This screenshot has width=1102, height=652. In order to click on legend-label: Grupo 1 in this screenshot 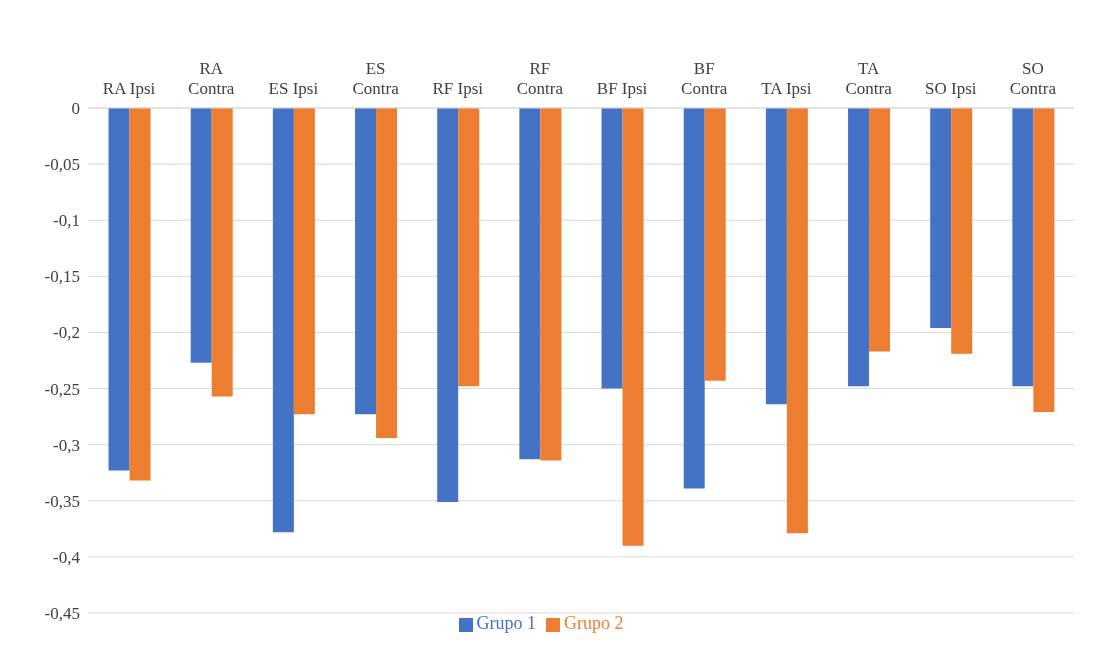, I will do `click(506, 623)`.